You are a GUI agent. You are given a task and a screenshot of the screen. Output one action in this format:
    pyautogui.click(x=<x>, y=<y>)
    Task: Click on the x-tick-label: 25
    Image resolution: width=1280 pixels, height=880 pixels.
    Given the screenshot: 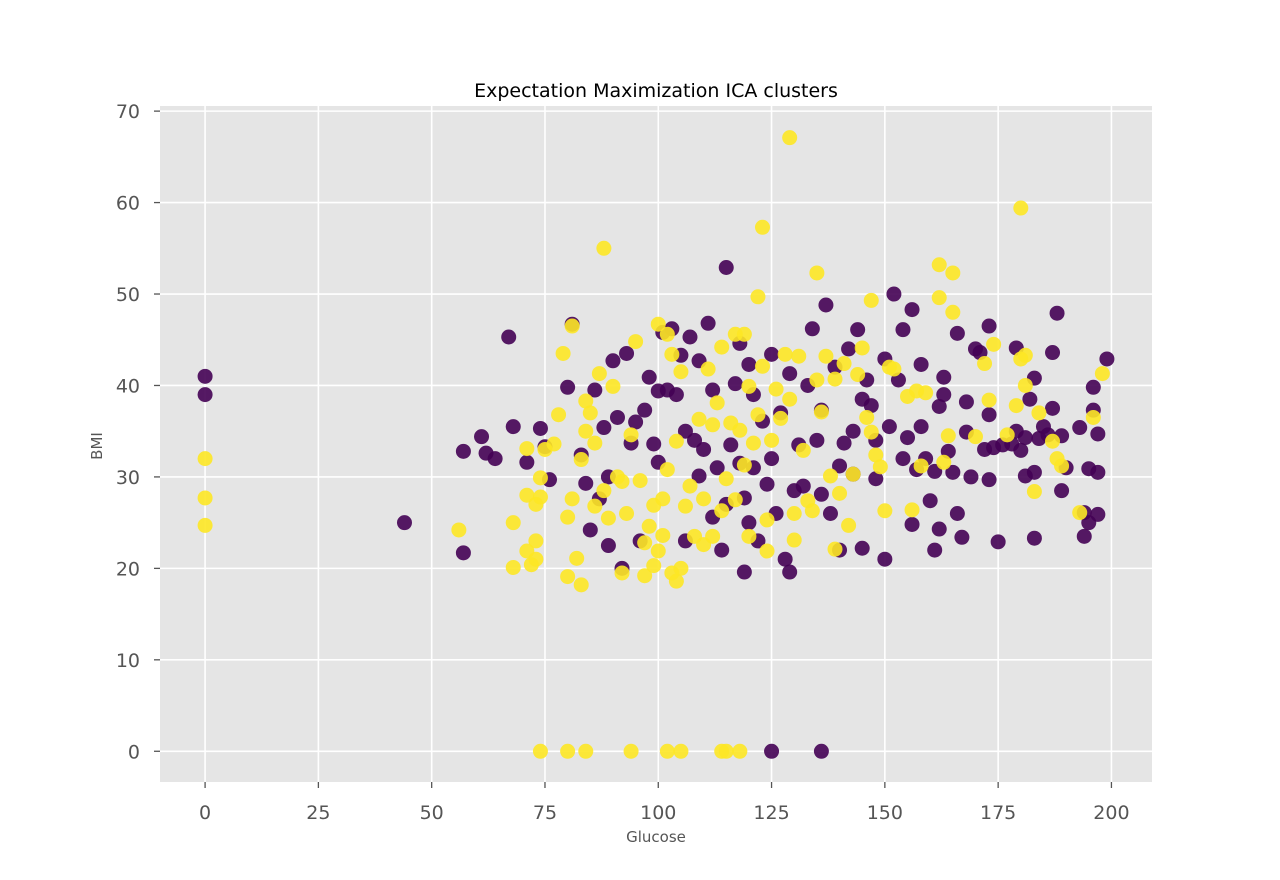 What is the action you would take?
    pyautogui.click(x=318, y=813)
    